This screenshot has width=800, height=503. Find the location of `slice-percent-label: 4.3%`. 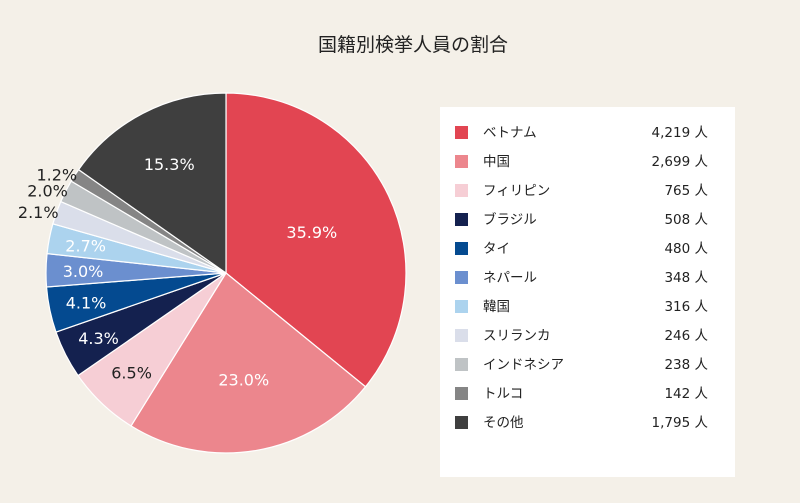

slice-percent-label: 4.3% is located at coordinates (98, 338).